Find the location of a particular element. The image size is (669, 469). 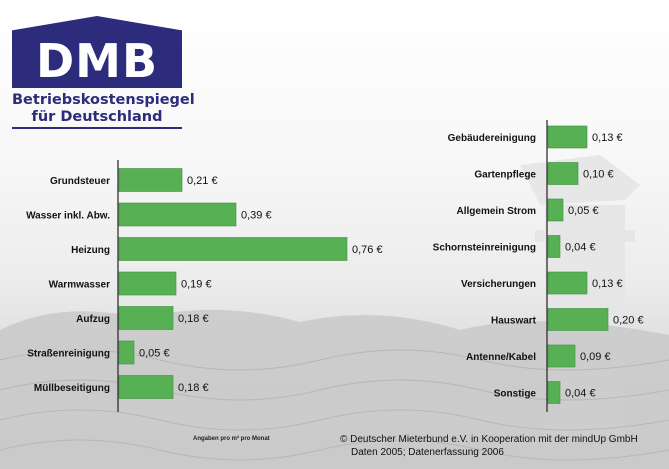

category-label: Wasser inkl. Abw. is located at coordinates (68, 216).